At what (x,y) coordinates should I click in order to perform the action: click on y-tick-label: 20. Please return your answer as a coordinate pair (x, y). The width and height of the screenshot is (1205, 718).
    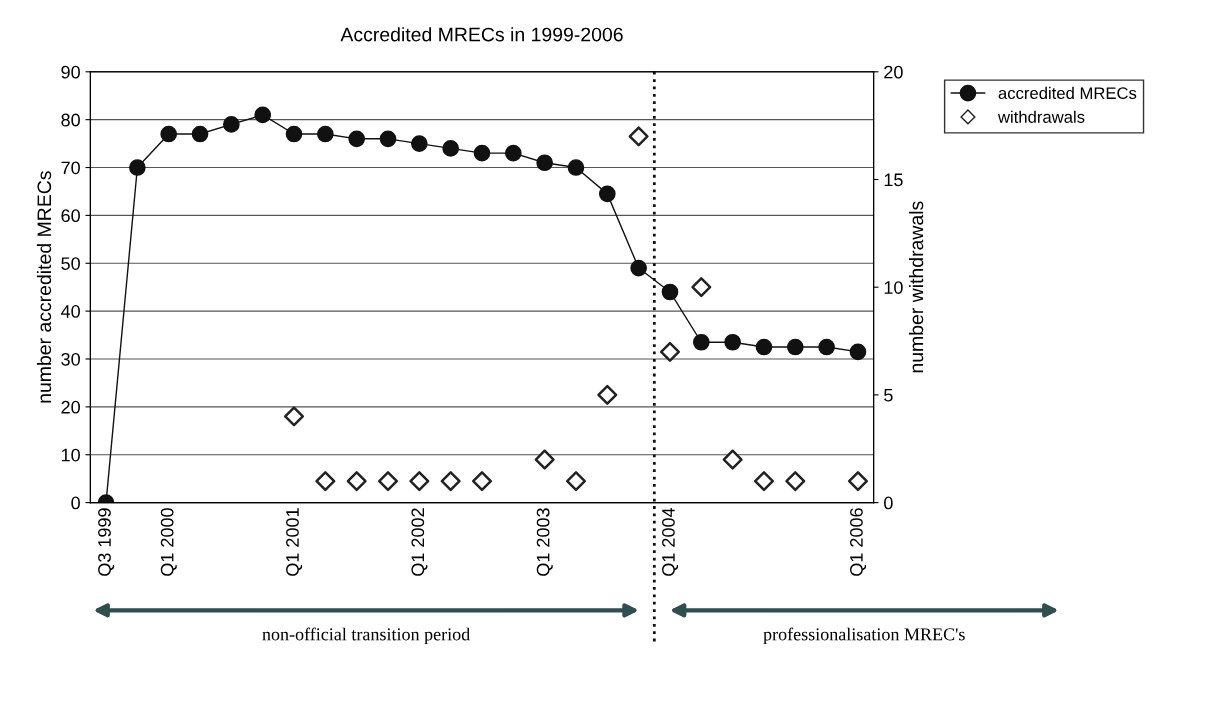
    Looking at the image, I should click on (70, 407).